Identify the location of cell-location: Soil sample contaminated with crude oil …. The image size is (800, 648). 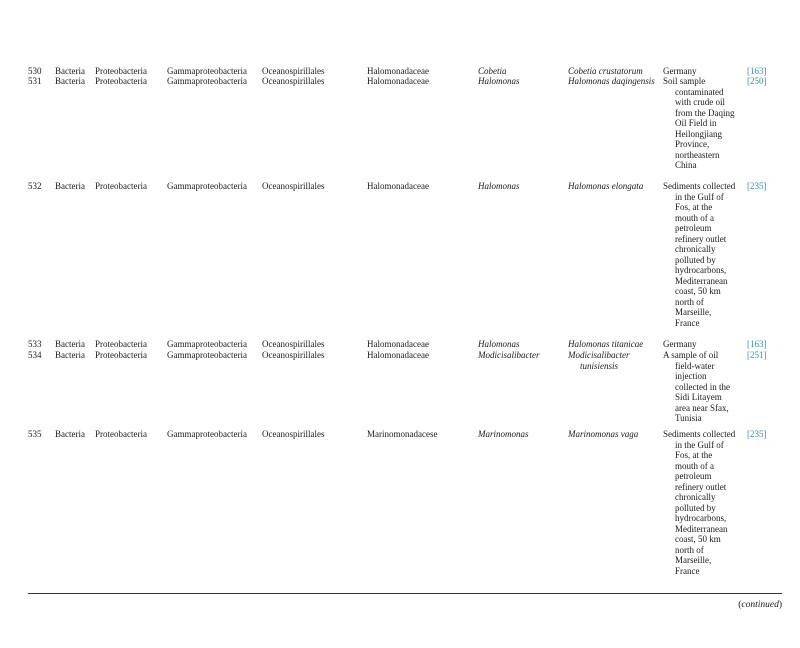
(699, 123).